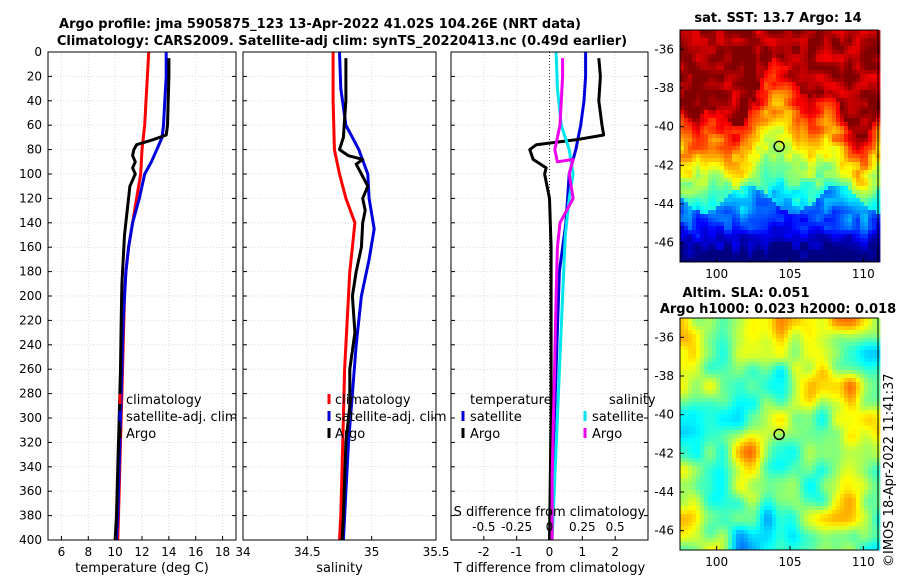 This screenshot has height=580, width=900. Describe the element at coordinates (344, 296) in the screenshot. I see `series-line-climatology` at that location.